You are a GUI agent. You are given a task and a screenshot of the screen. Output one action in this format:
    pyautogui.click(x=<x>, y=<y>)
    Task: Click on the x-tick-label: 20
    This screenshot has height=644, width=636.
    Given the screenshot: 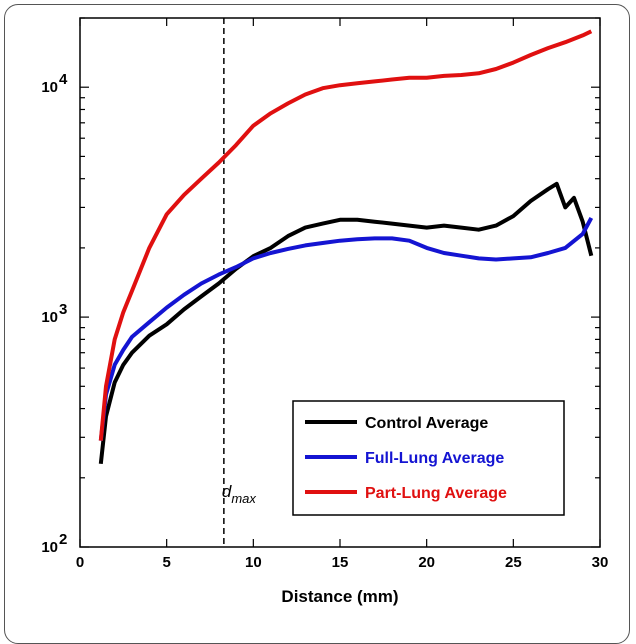 What is the action you would take?
    pyautogui.click(x=426, y=562)
    